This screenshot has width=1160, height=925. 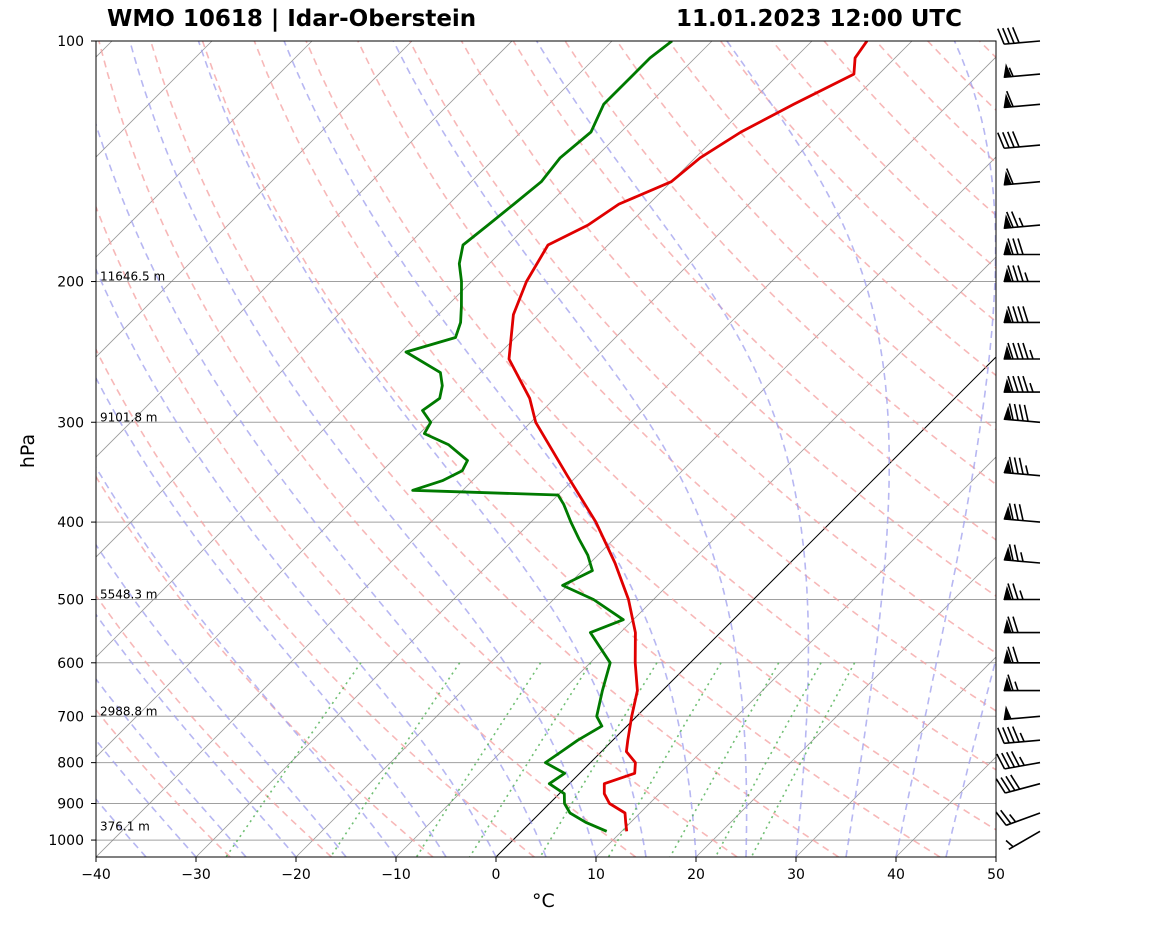 What do you see at coordinates (296, 875) in the screenshot?
I see `x-tick-label: −20` at bounding box center [296, 875].